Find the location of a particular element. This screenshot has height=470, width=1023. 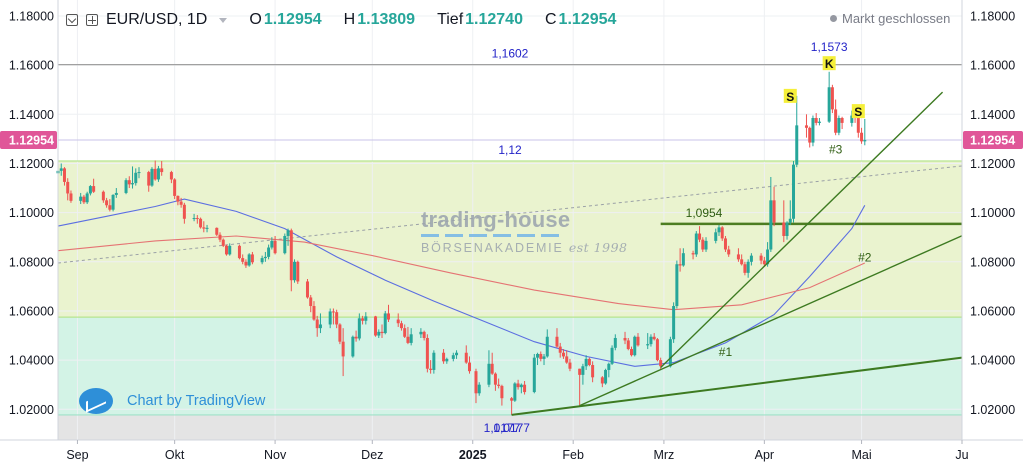

trading-house-logo: trading-house BÖRSENAKADEMIE est 1998 is located at coordinates (524, 231).